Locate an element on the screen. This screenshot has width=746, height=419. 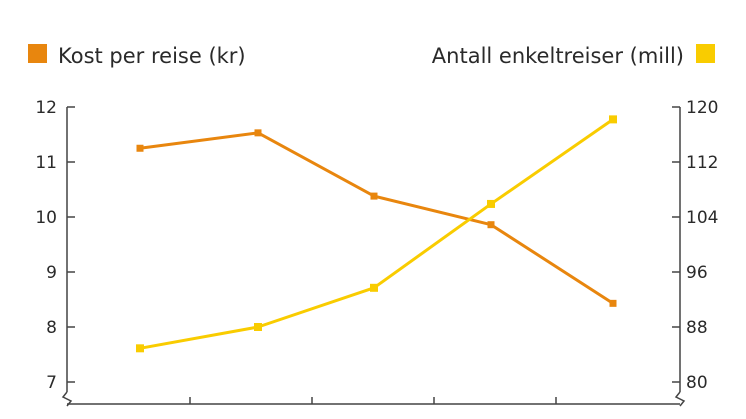
right-axis-tick-label: 120 is located at coordinates (702, 108).